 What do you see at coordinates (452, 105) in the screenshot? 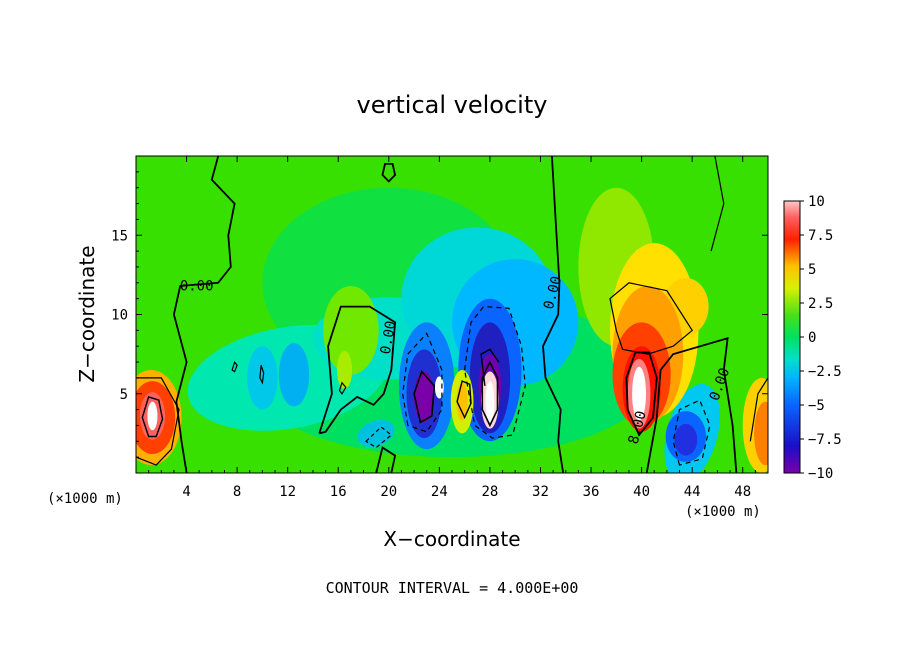
I see `chart-title: vertical velocity` at bounding box center [452, 105].